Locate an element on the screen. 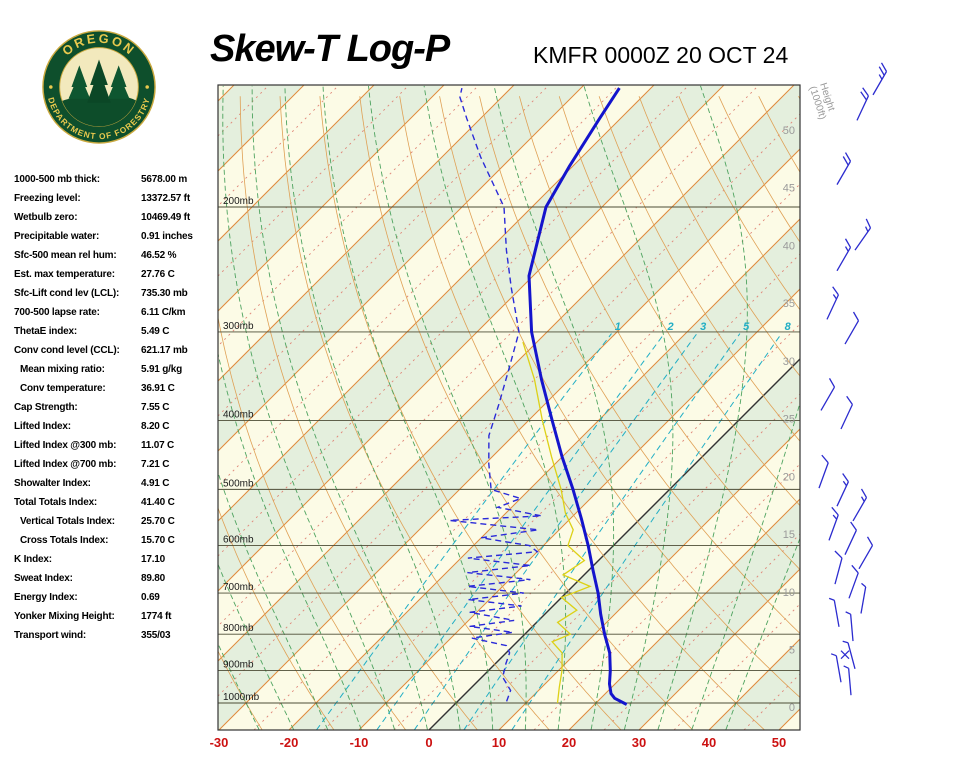 This screenshot has height=768, width=960. temp-axis-tick: 10 is located at coordinates (499, 742).